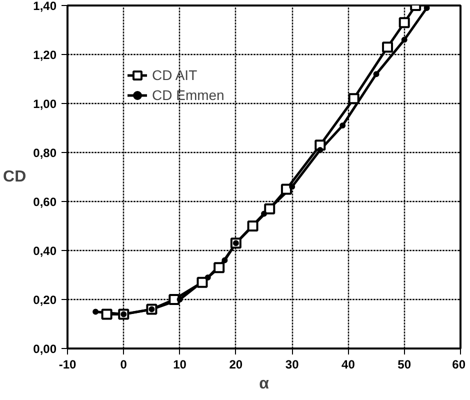 This screenshot has width=470, height=400. What do you see at coordinates (264, 384) in the screenshot?
I see `x-axis-title: α` at bounding box center [264, 384].